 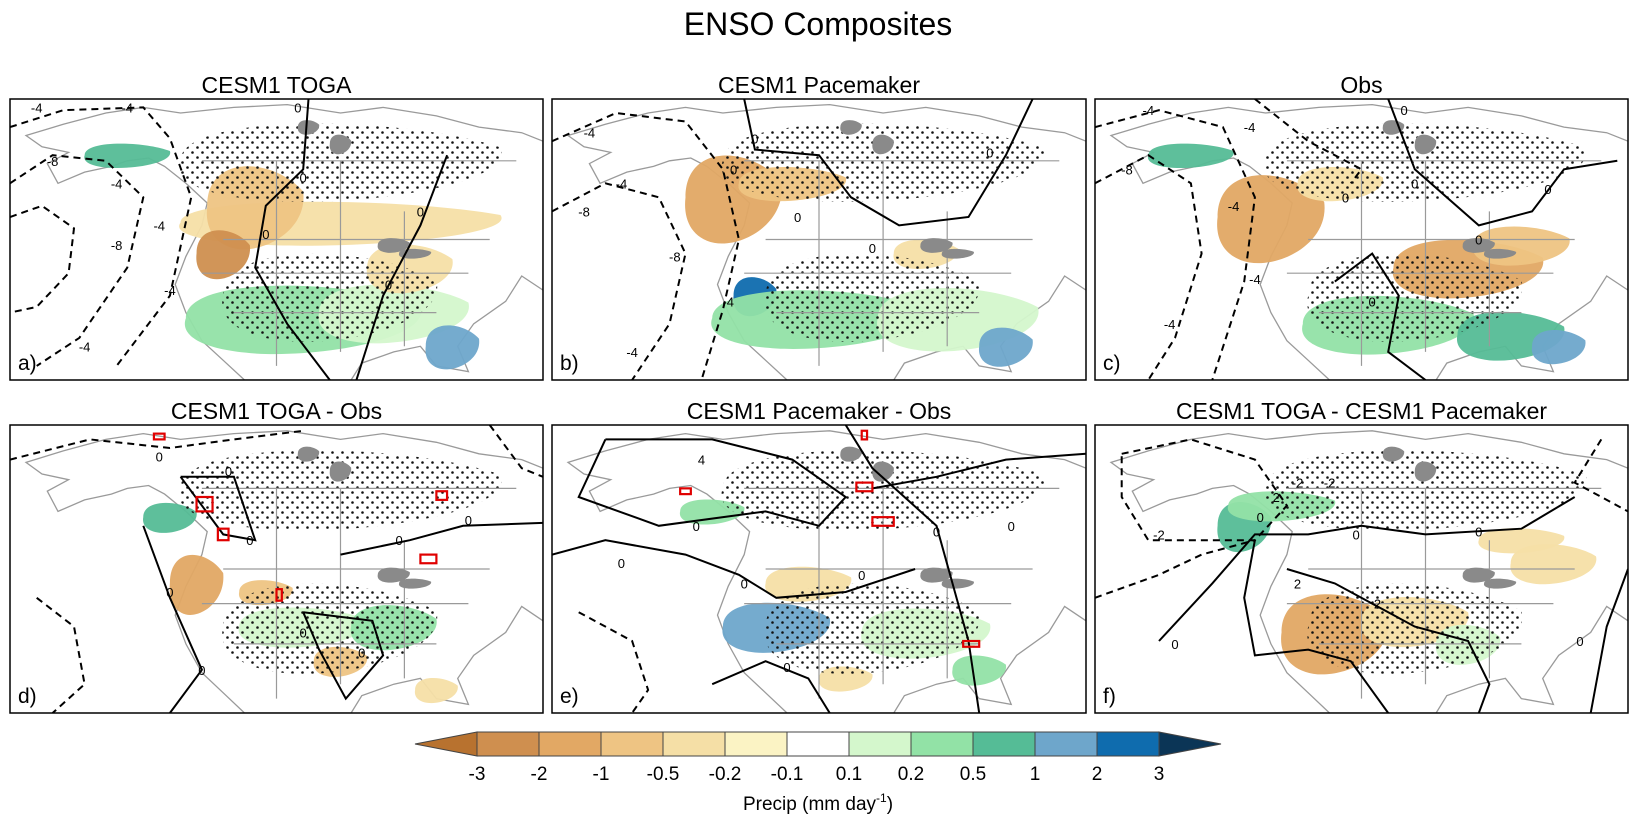 I want to click on colorbar-tick-label: 1, so click(x=1035, y=774).